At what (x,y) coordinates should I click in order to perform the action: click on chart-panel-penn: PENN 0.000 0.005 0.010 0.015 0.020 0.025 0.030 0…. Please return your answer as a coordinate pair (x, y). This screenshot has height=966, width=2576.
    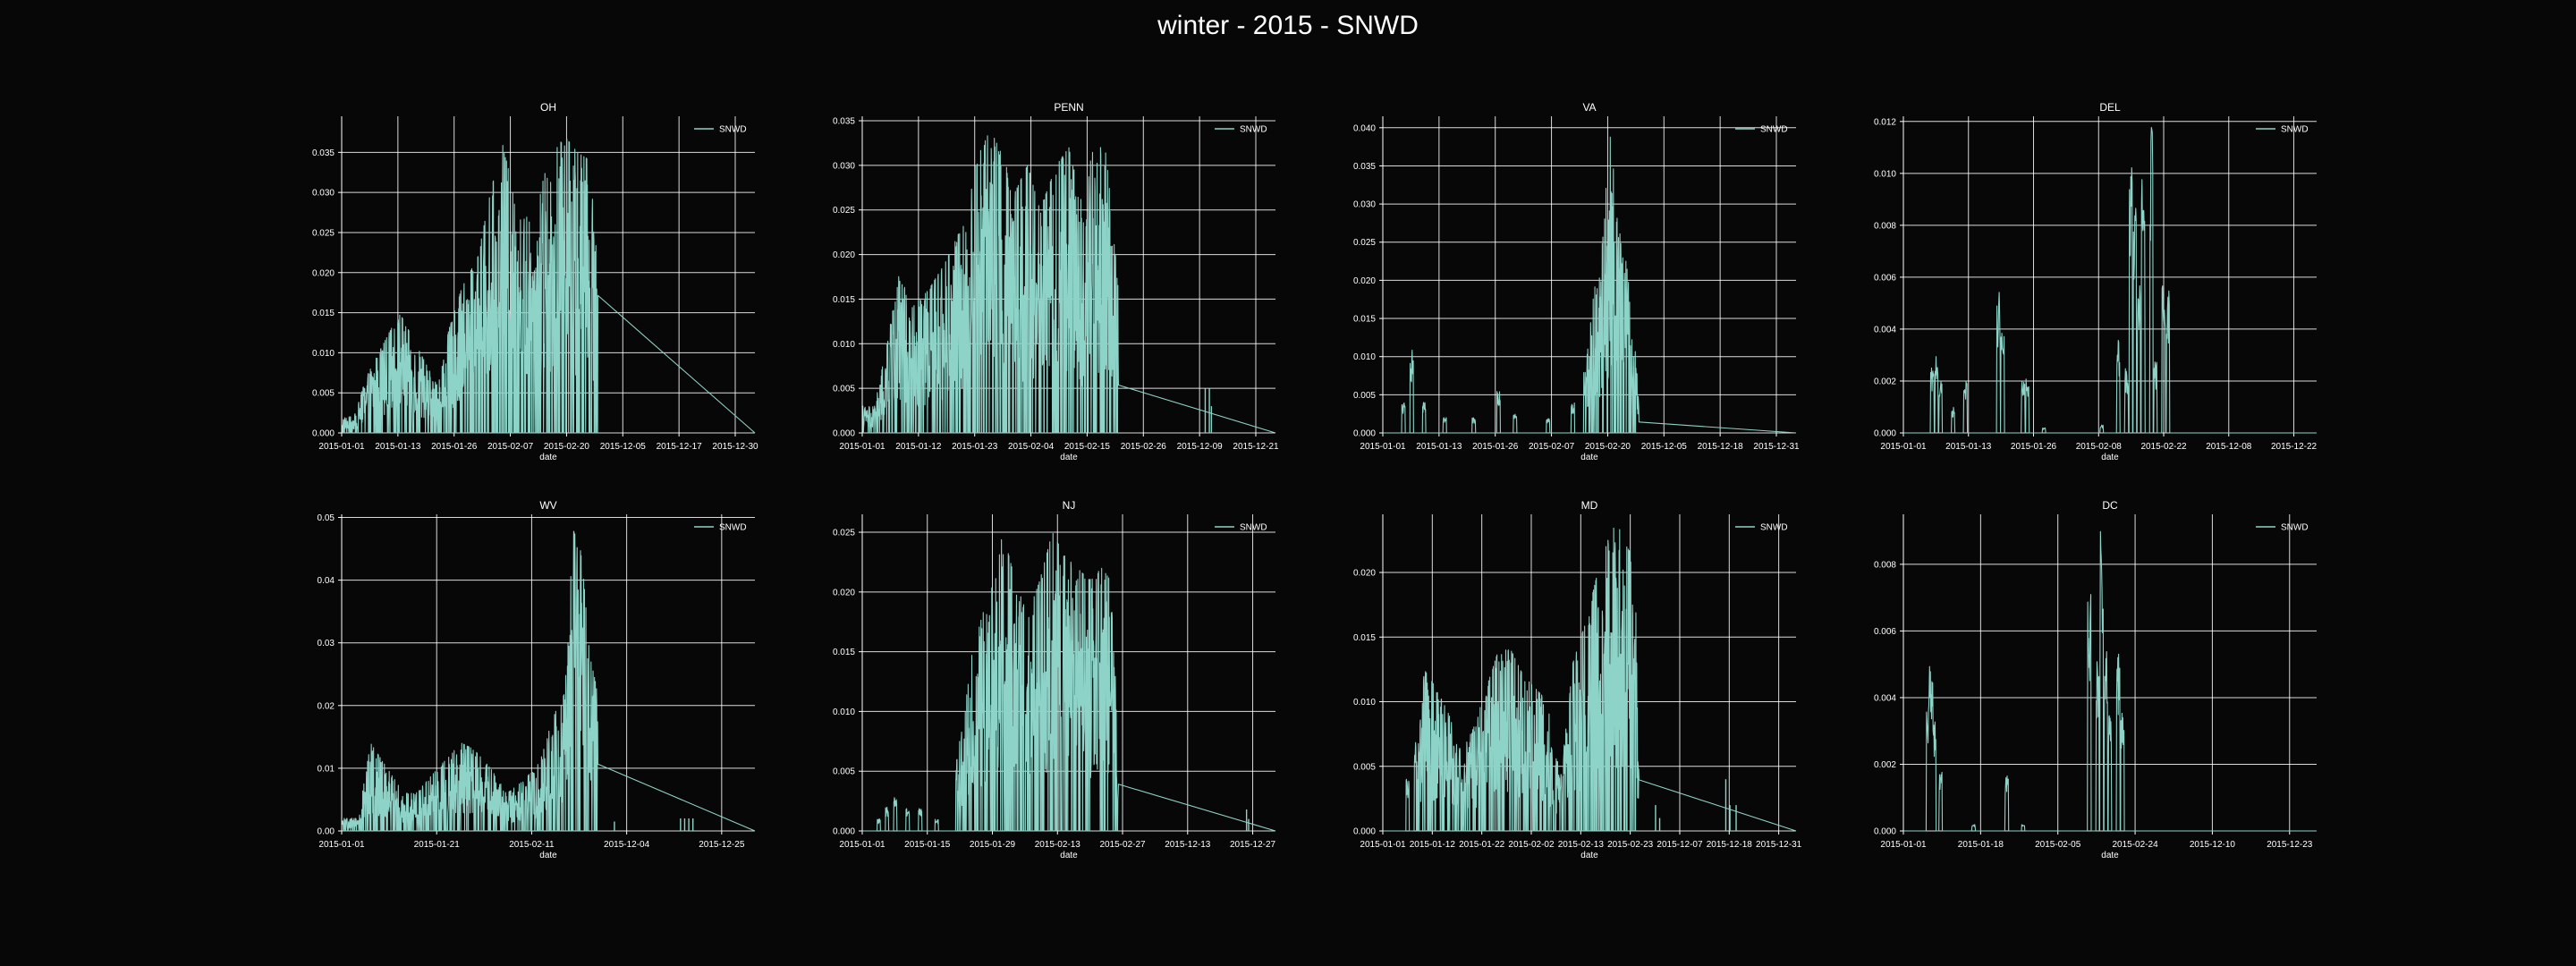
    Looking at the image, I should click on (1056, 281).